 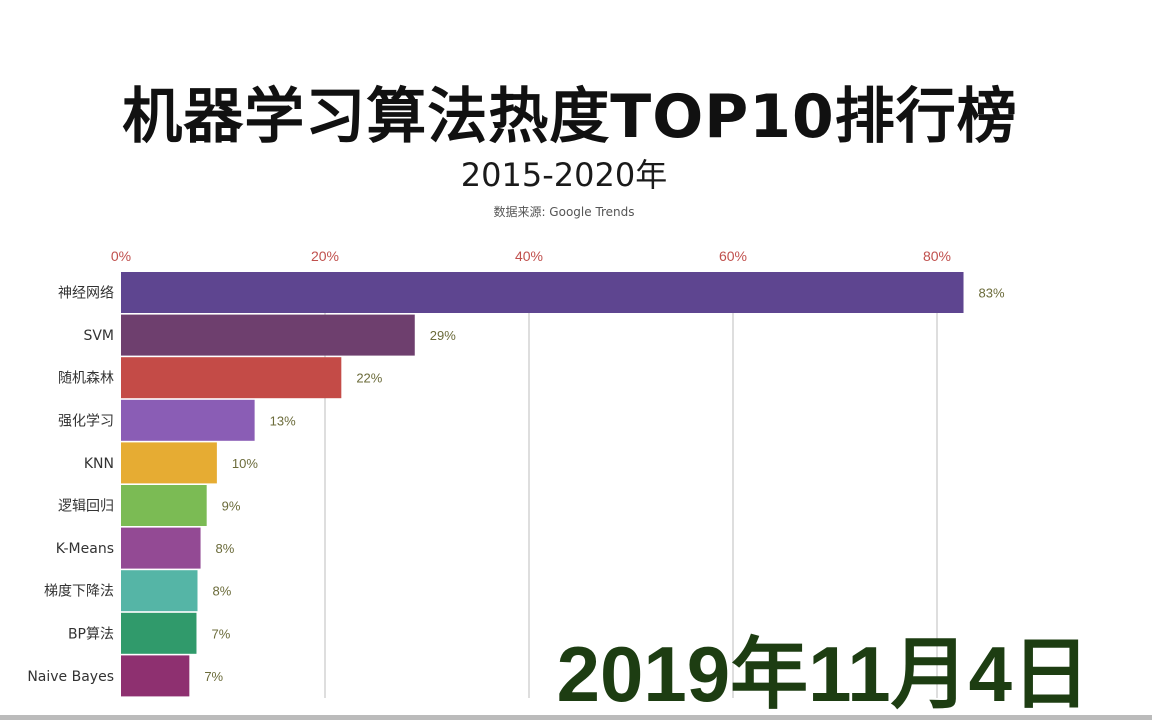 I want to click on data-source: 数据来源: Google Trends, so click(x=564, y=212).